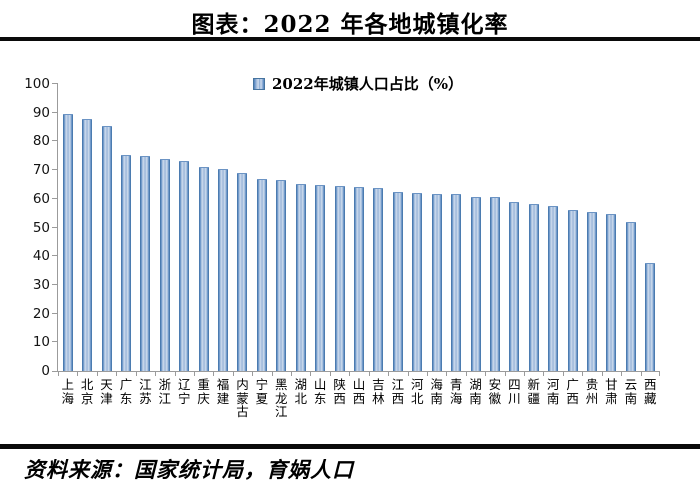 The height and width of the screenshot is (491, 700). Describe the element at coordinates (67, 391) in the screenshot. I see `x-axis-category-label: 上 海` at that location.